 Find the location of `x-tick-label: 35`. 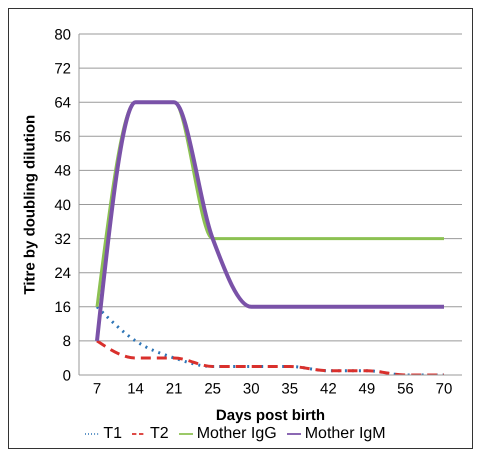

x-tick-label: 35 is located at coordinates (289, 389).